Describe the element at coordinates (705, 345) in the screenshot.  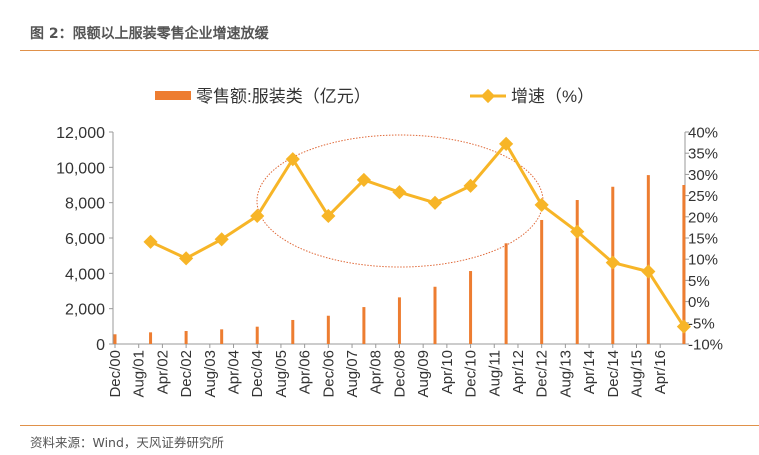
I see `right-axis-tick-label: -10%` at that location.